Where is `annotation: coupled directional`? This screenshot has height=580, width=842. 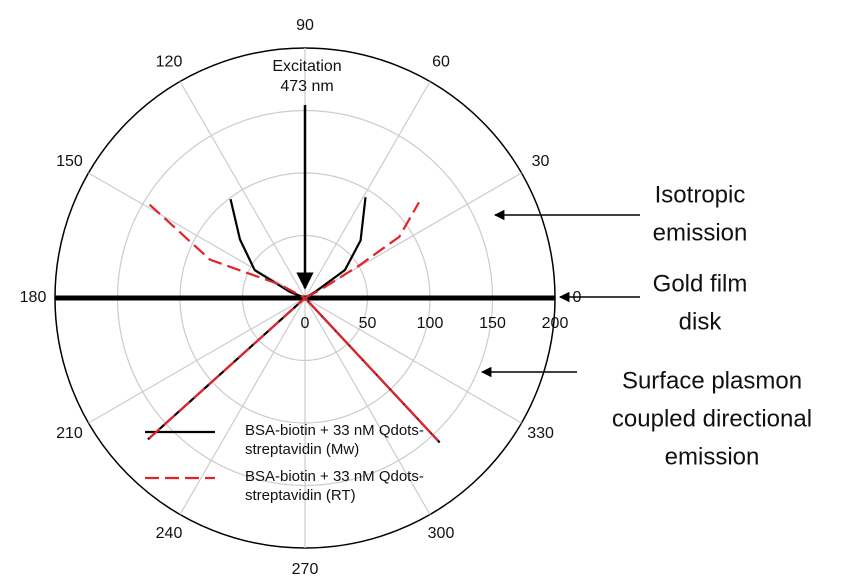
annotation: coupled directional is located at coordinates (712, 418).